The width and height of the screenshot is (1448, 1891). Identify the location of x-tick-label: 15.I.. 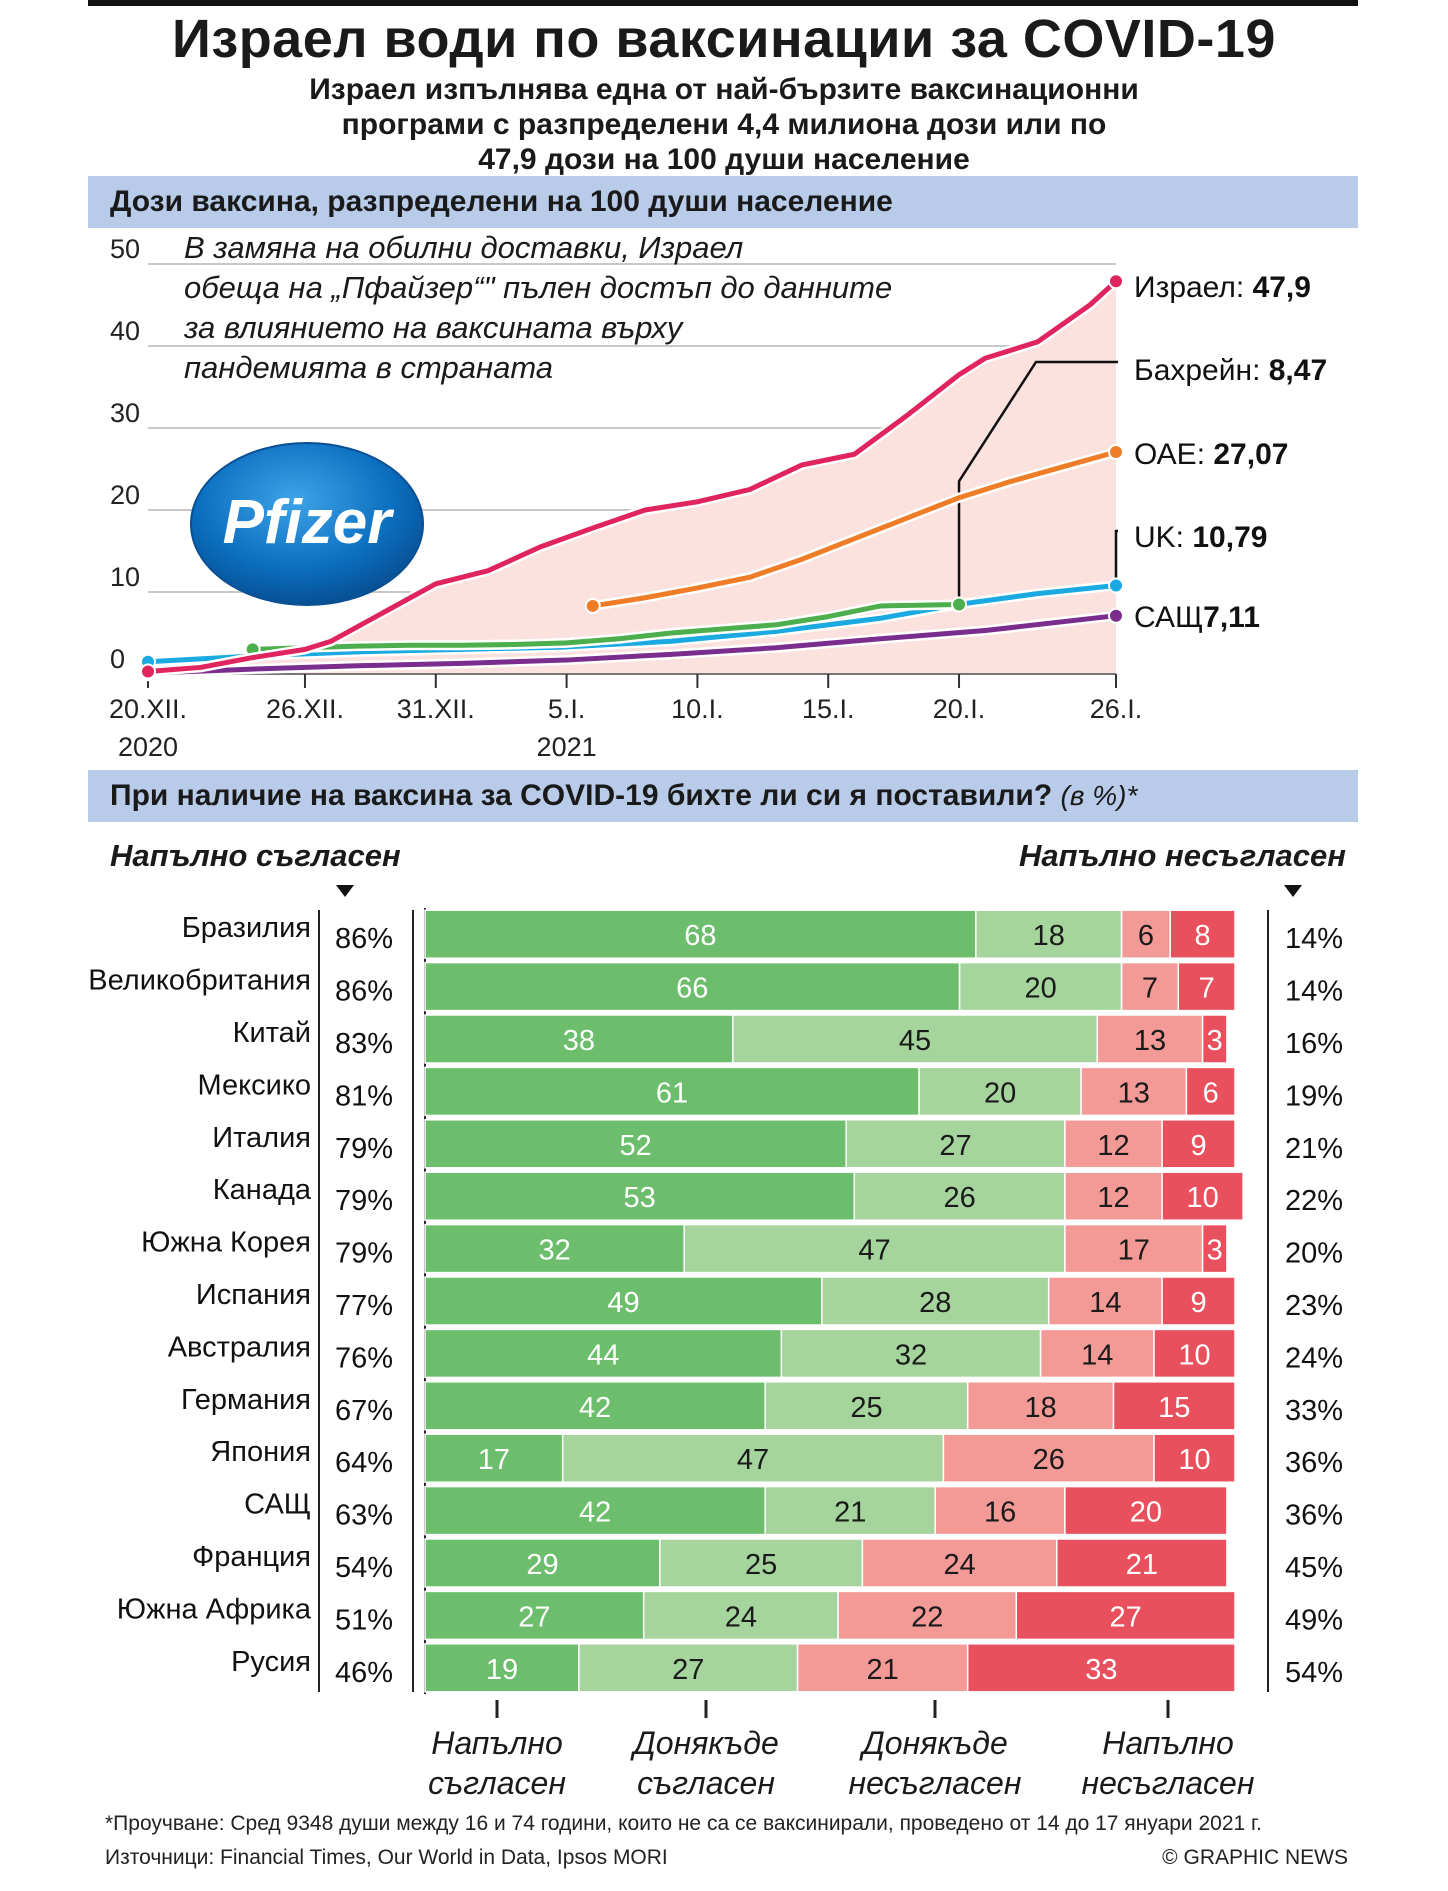
(828, 709).